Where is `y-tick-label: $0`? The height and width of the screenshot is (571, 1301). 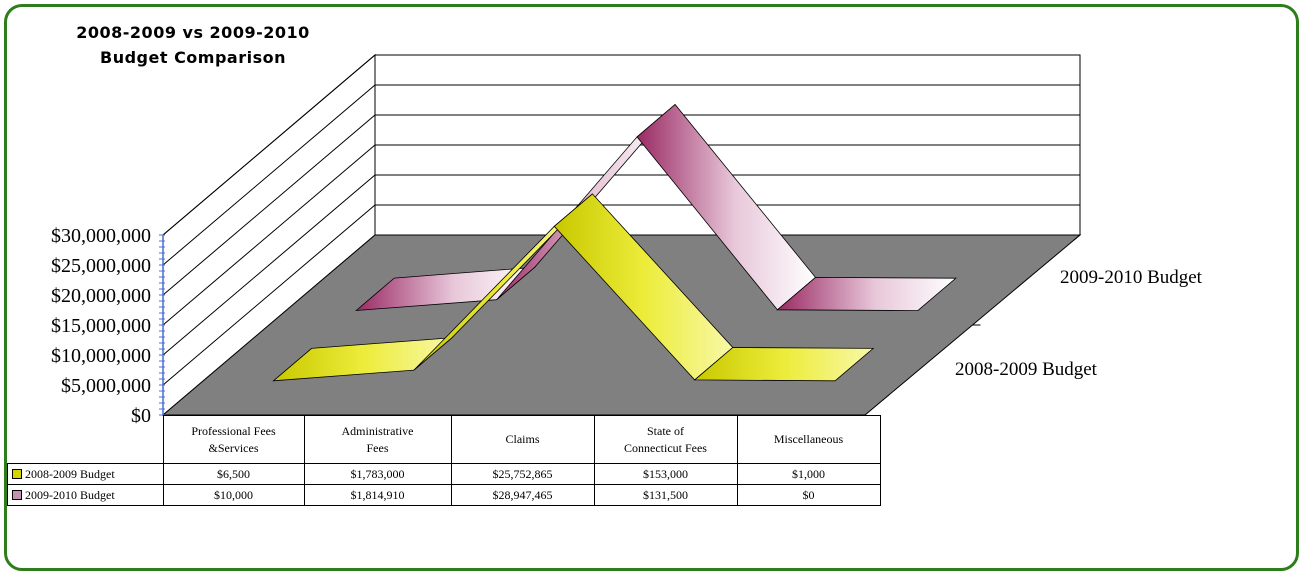
y-tick-label: $0 is located at coordinates (141, 416).